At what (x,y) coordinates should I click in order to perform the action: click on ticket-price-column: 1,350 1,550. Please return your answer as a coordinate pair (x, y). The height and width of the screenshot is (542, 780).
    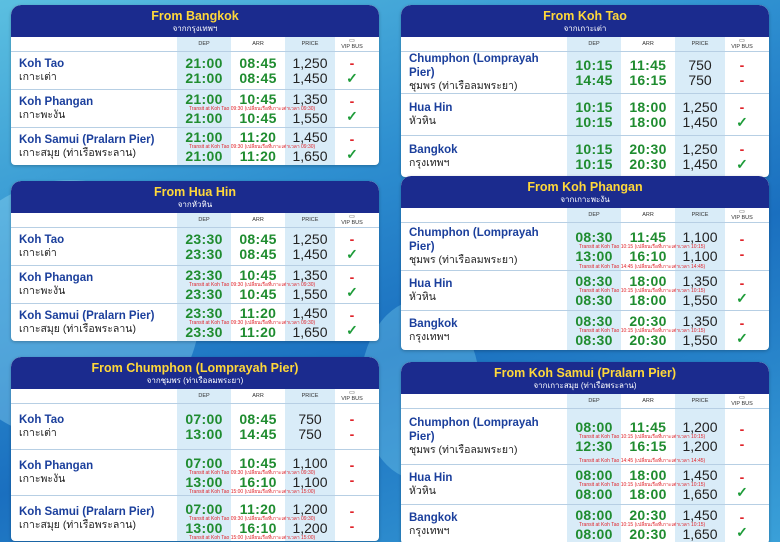
    Looking at the image, I should click on (310, 108).